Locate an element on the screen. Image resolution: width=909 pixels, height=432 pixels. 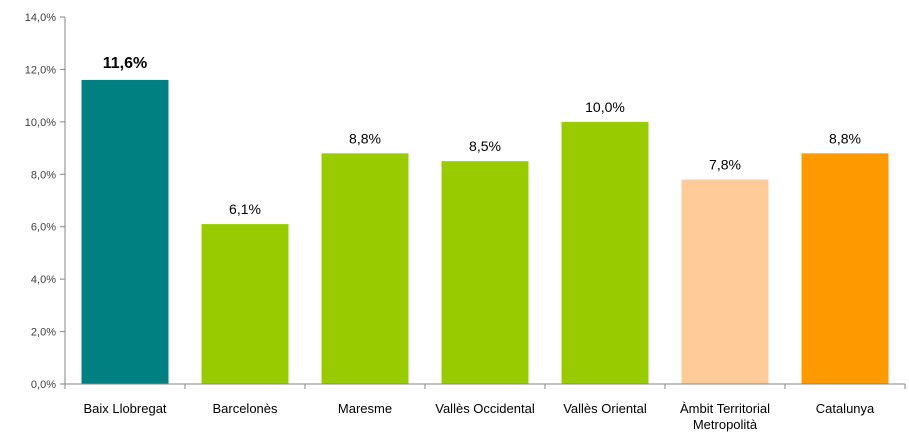
category-label: Vallès Occidental is located at coordinates (485, 408).